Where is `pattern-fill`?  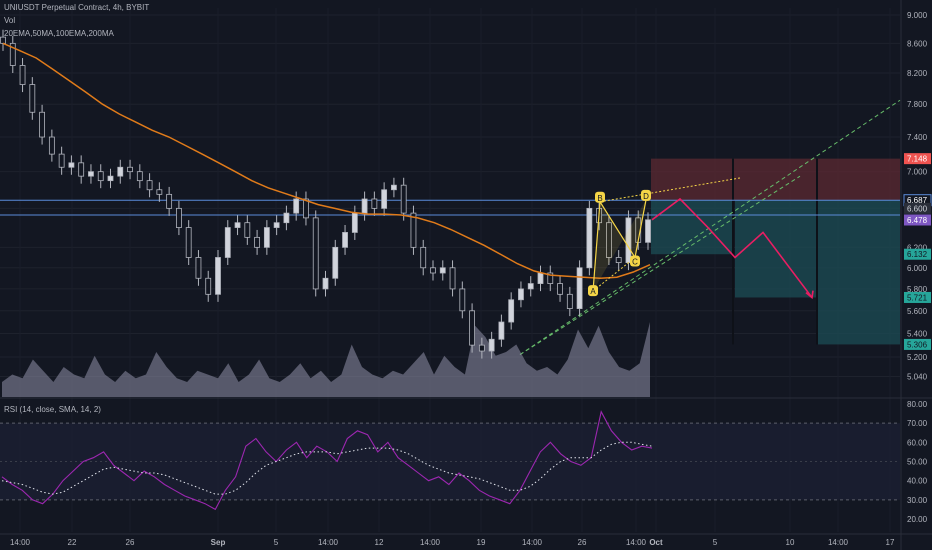
pattern-fill is located at coordinates (619, 245).